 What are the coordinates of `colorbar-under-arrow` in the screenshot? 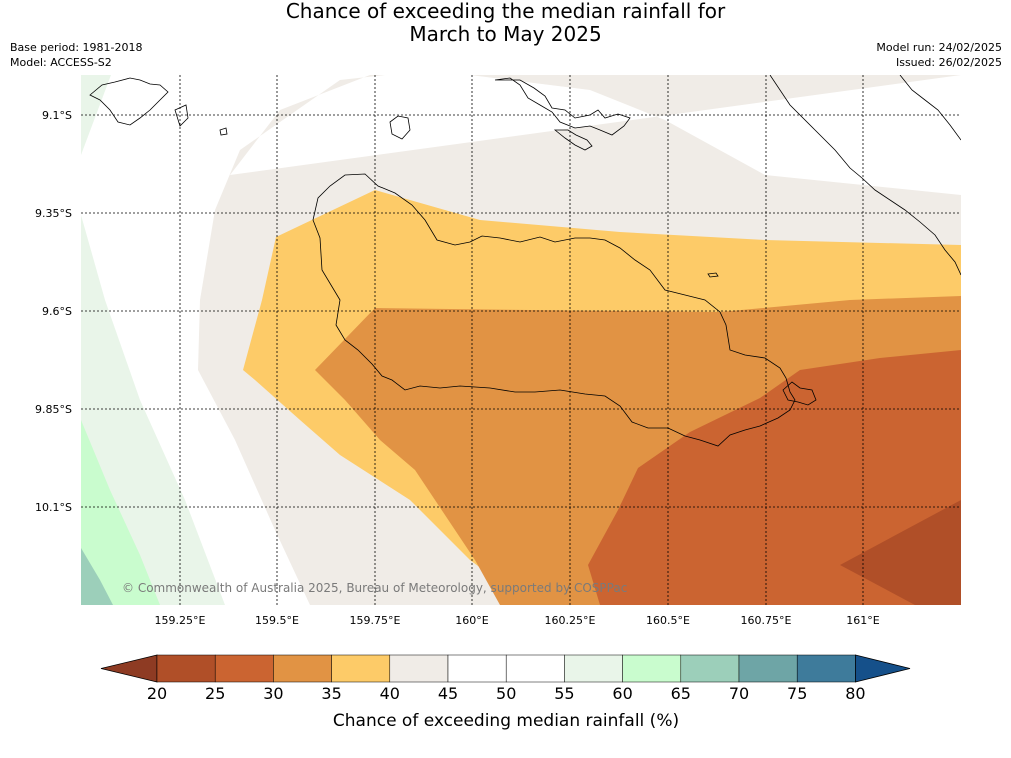 It's located at (129, 668).